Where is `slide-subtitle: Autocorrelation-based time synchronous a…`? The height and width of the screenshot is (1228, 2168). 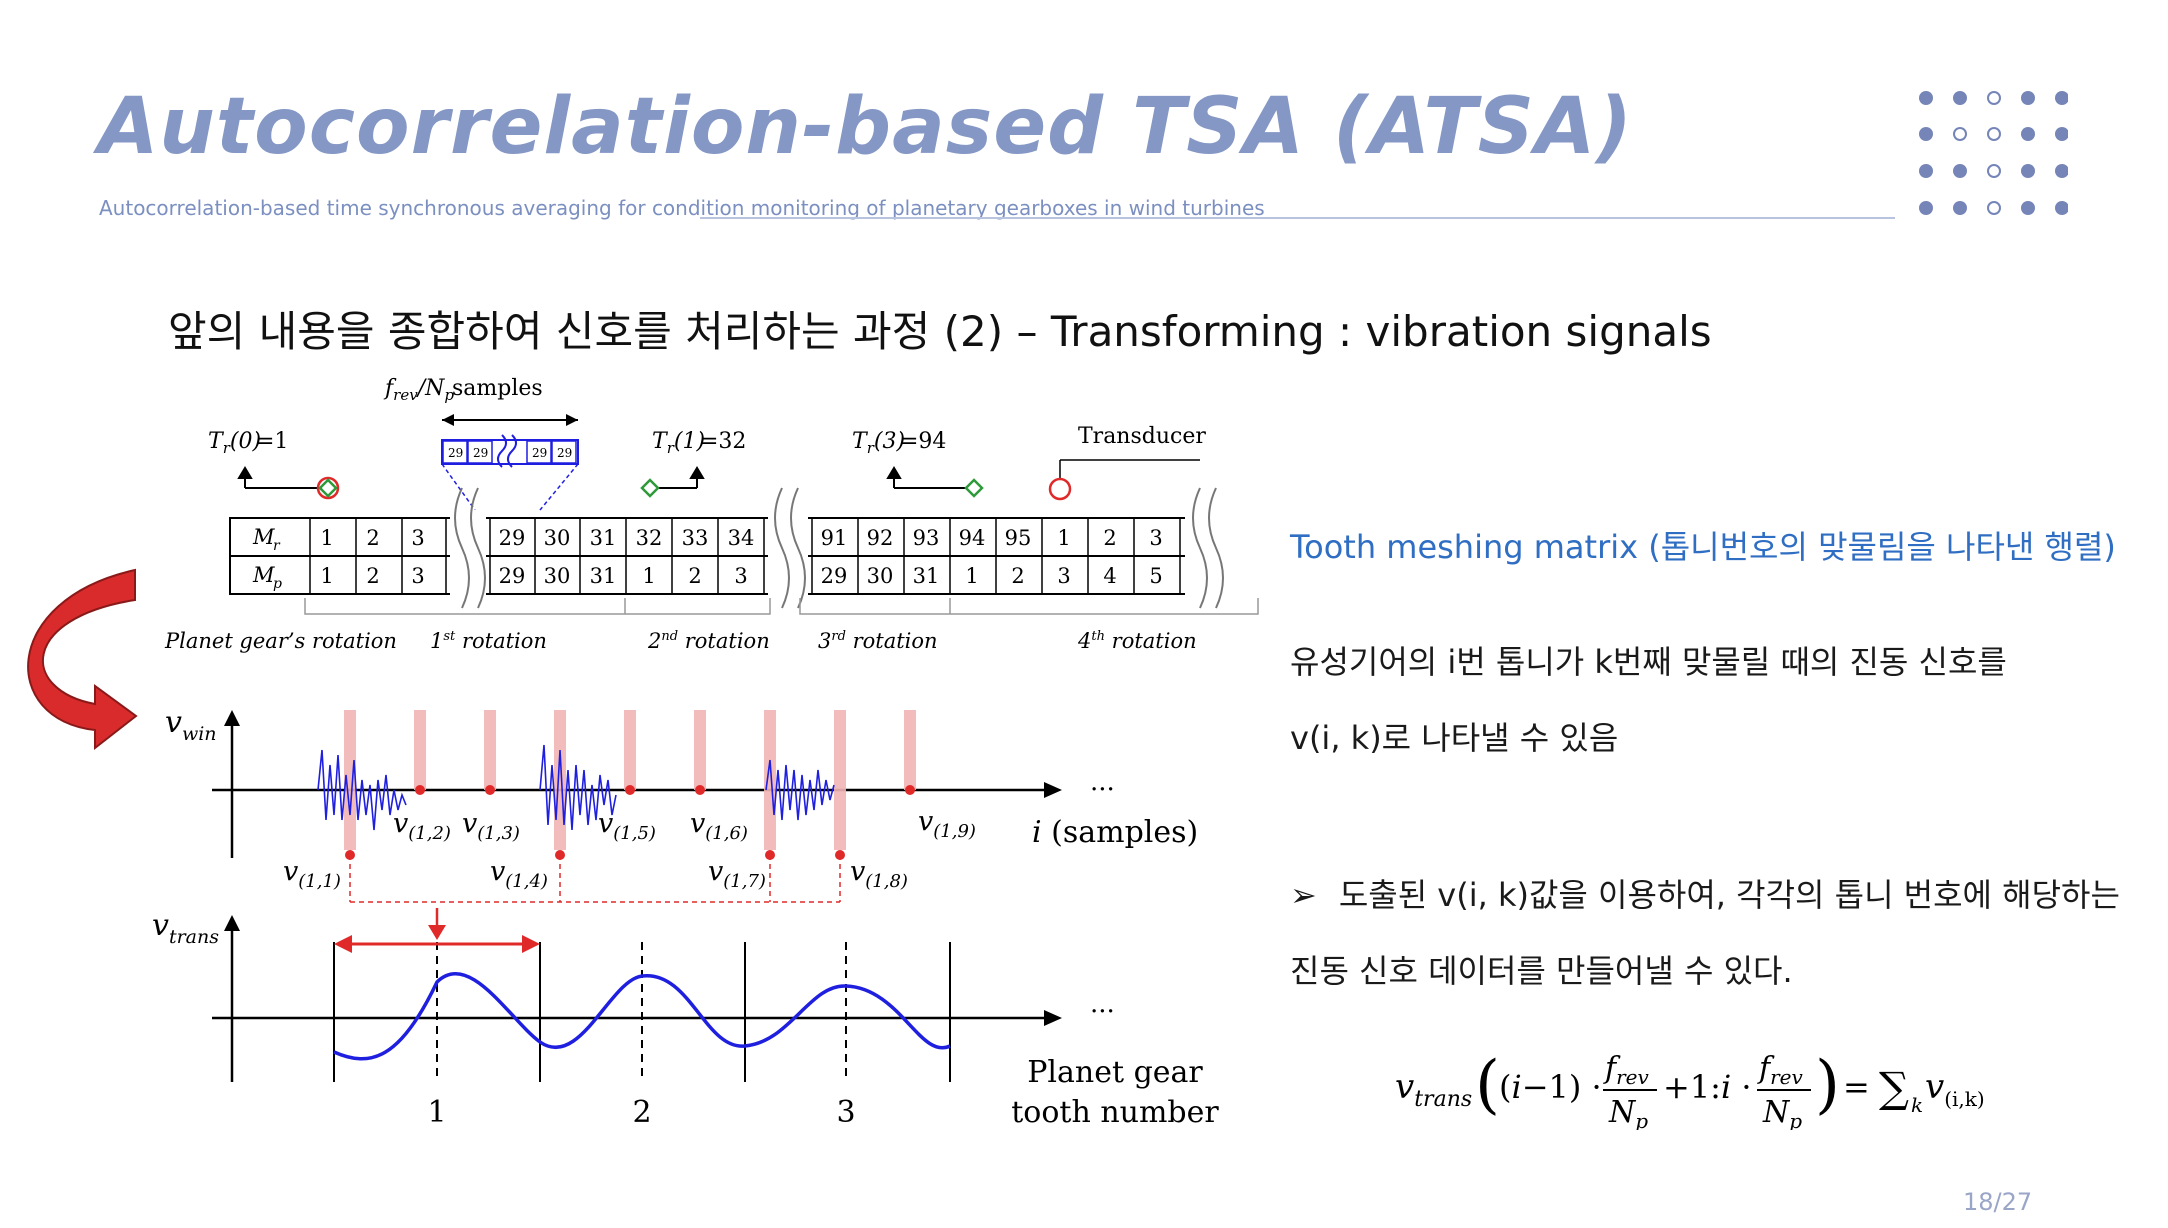 slide-subtitle: Autocorrelation-based time synchronous a… is located at coordinates (682, 208).